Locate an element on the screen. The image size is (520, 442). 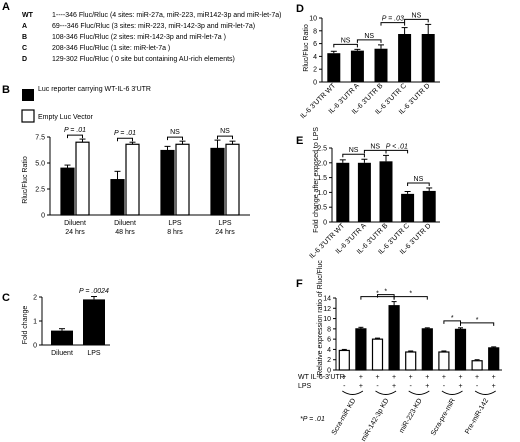
y-axis-label: Relative expression ratio of Rluc/Fluc is located at coordinates (320, 318).